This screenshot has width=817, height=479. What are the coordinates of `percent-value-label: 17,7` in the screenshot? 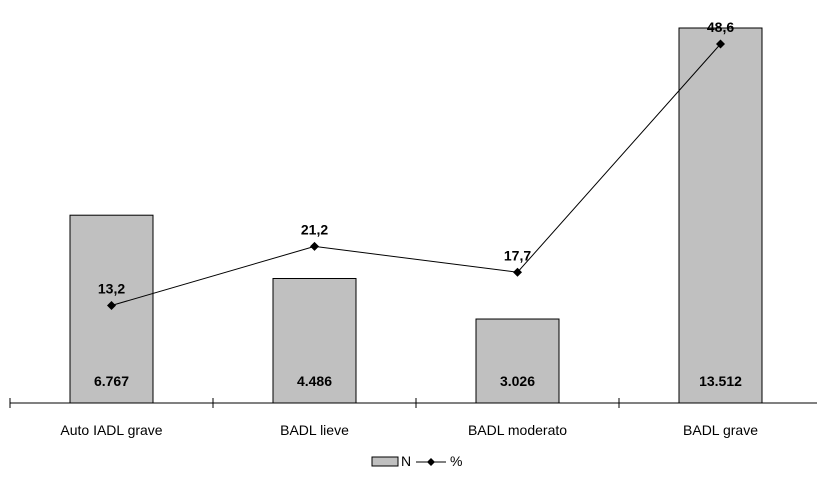 It's located at (517, 255).